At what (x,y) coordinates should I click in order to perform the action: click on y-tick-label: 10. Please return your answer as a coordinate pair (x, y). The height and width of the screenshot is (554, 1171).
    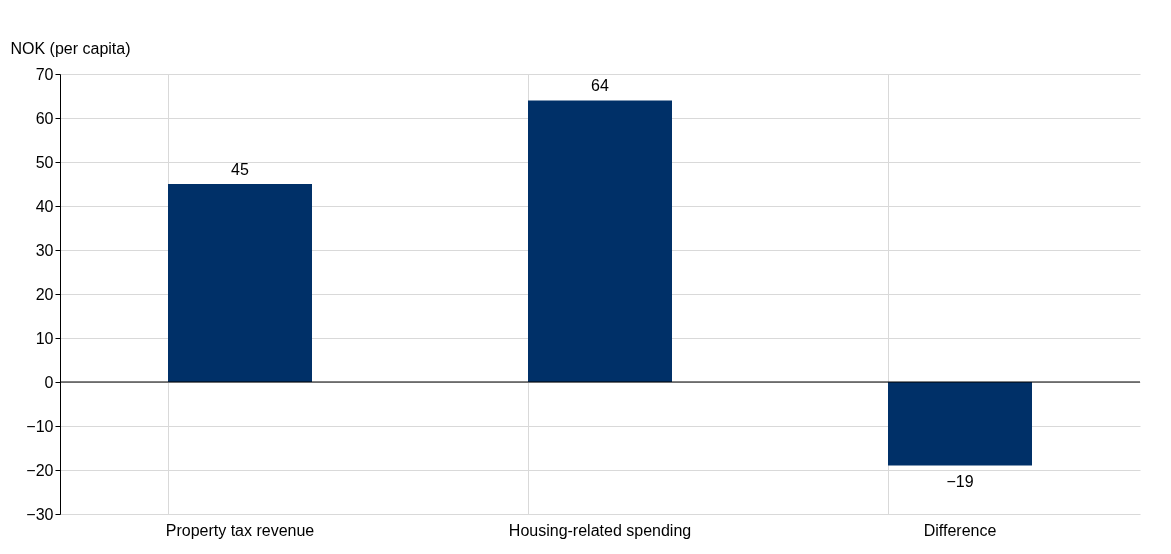
    Looking at the image, I should click on (44, 338).